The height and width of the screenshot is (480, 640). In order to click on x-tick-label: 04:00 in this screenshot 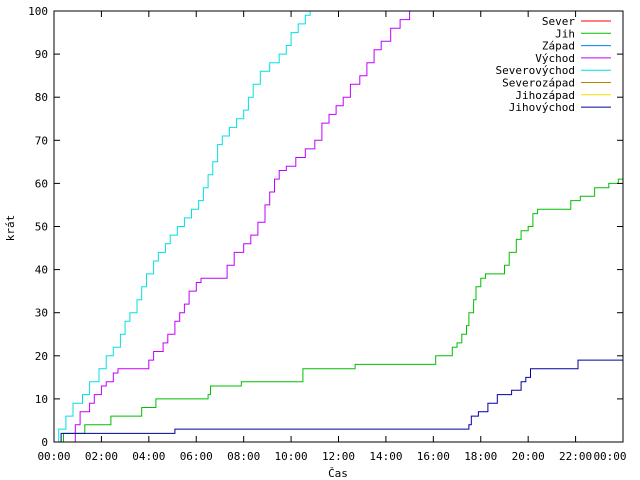, I will do `click(148, 456)`.